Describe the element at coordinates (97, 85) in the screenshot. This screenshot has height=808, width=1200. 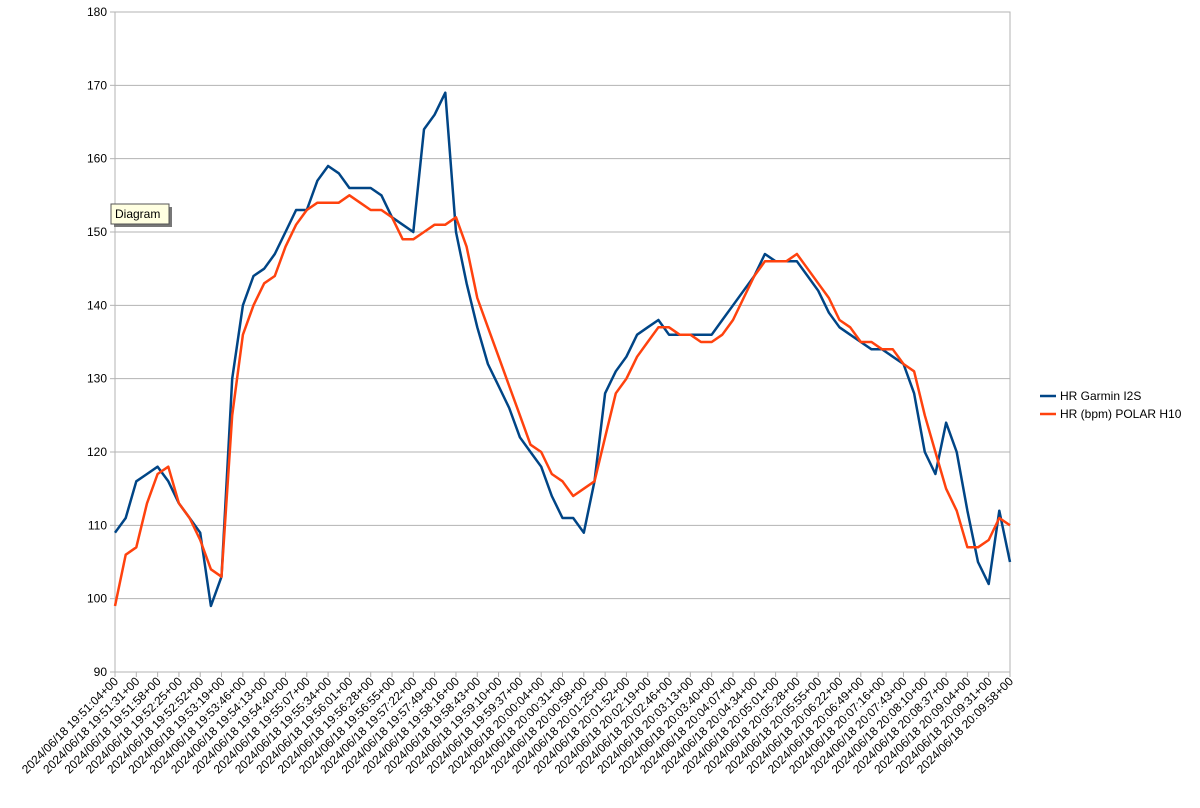
I see `y-tick-label: 170` at that location.